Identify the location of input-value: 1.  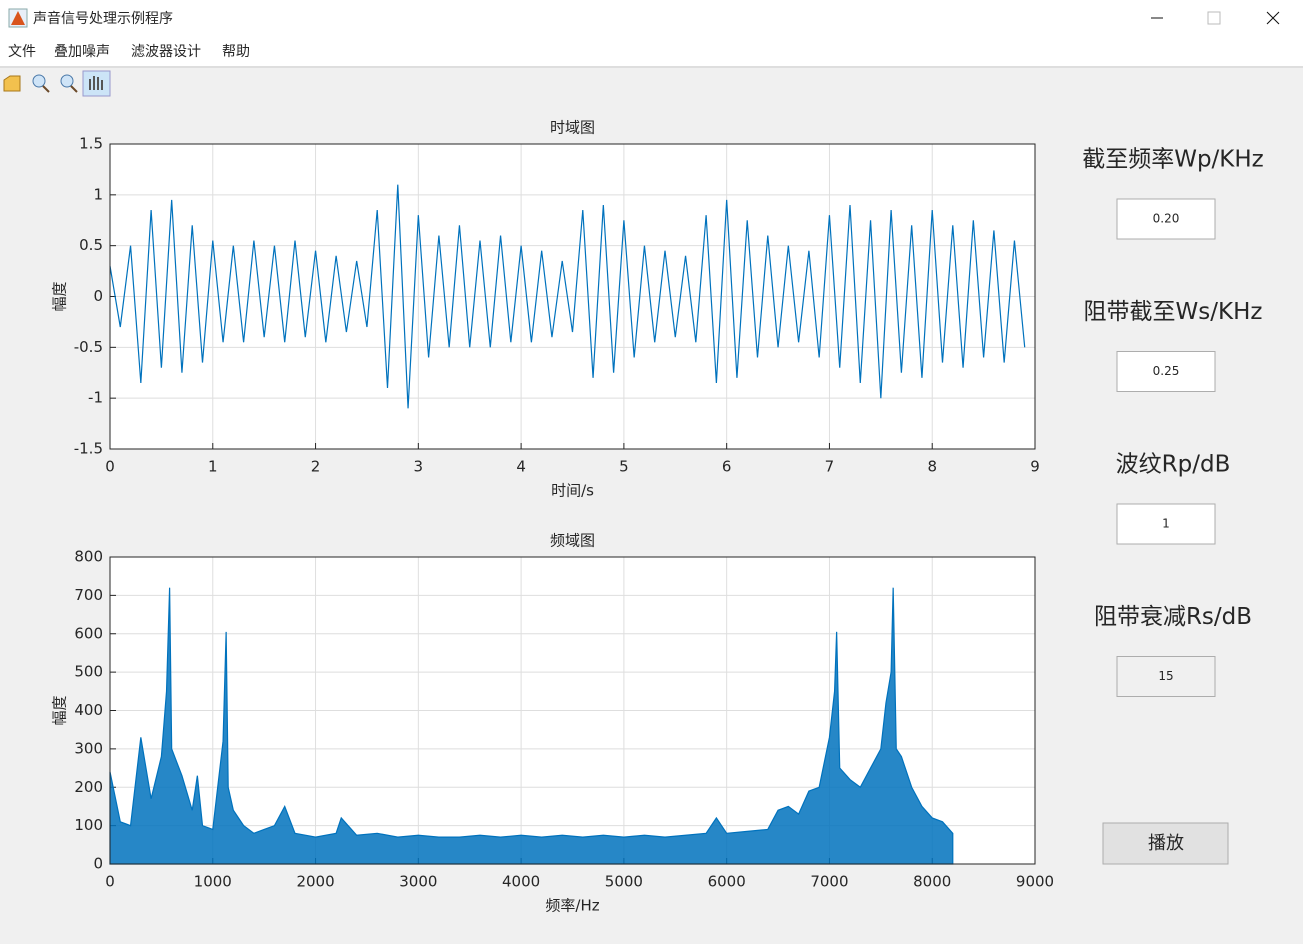
(1166, 524).